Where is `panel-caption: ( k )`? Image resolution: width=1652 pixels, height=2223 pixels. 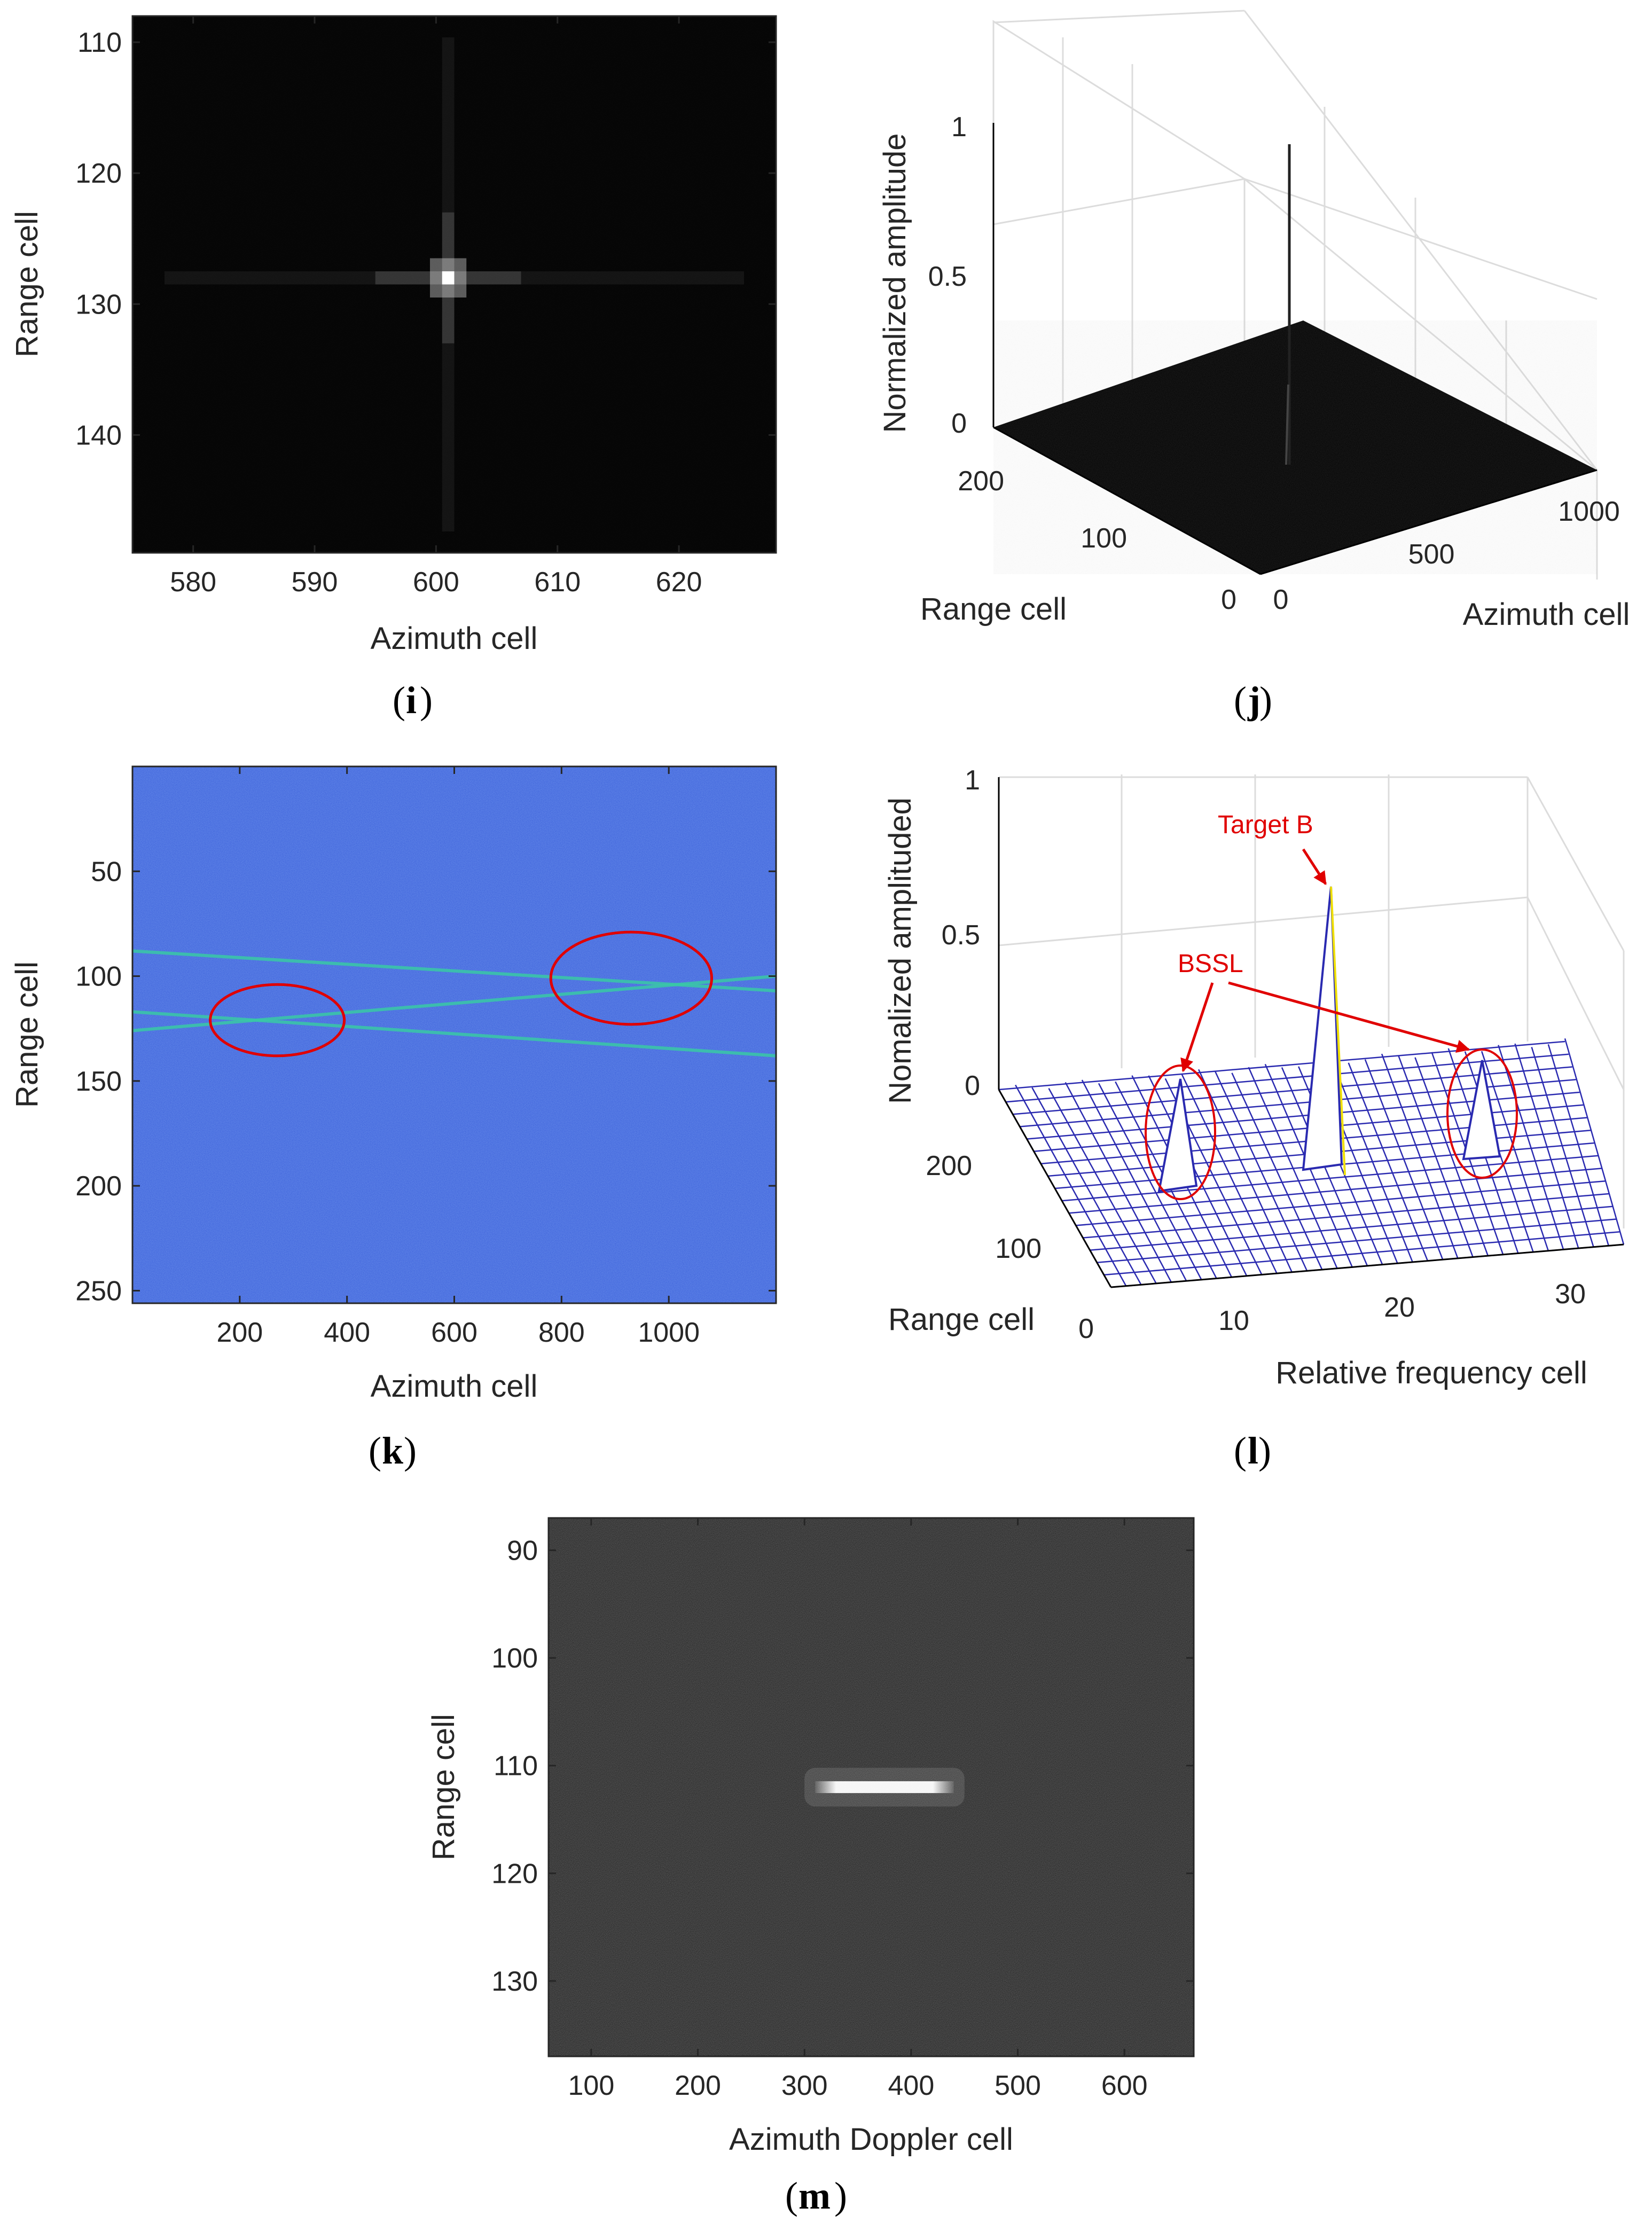 panel-caption: ( k ) is located at coordinates (393, 1450).